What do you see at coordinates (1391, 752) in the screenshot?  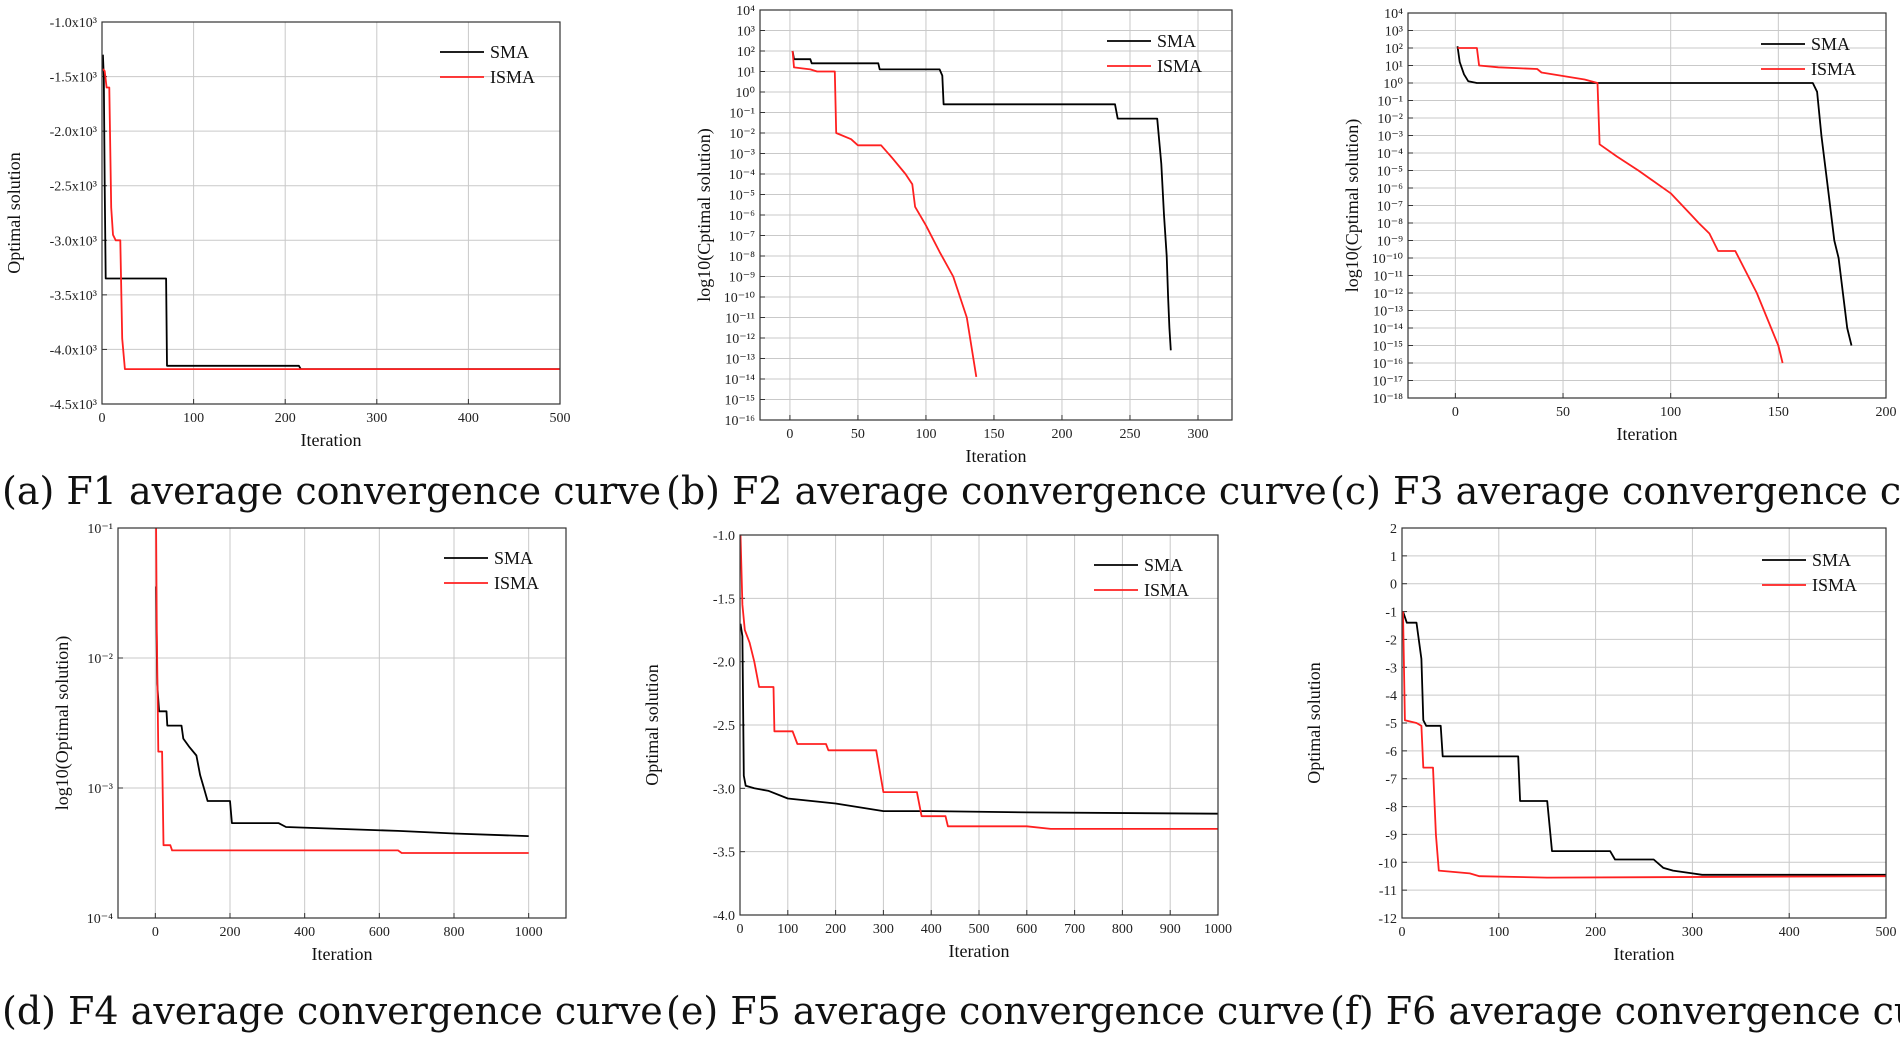 I see `y-tick-label: -6` at bounding box center [1391, 752].